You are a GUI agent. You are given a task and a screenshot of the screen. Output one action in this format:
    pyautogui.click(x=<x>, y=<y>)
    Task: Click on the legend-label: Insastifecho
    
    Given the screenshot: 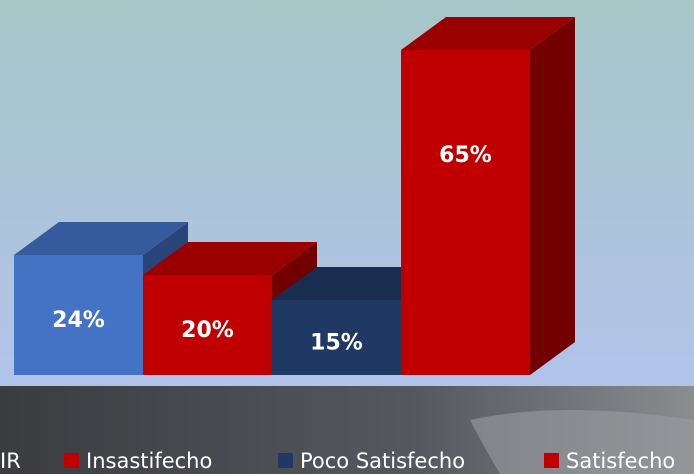 What is the action you would take?
    pyautogui.click(x=149, y=461)
    